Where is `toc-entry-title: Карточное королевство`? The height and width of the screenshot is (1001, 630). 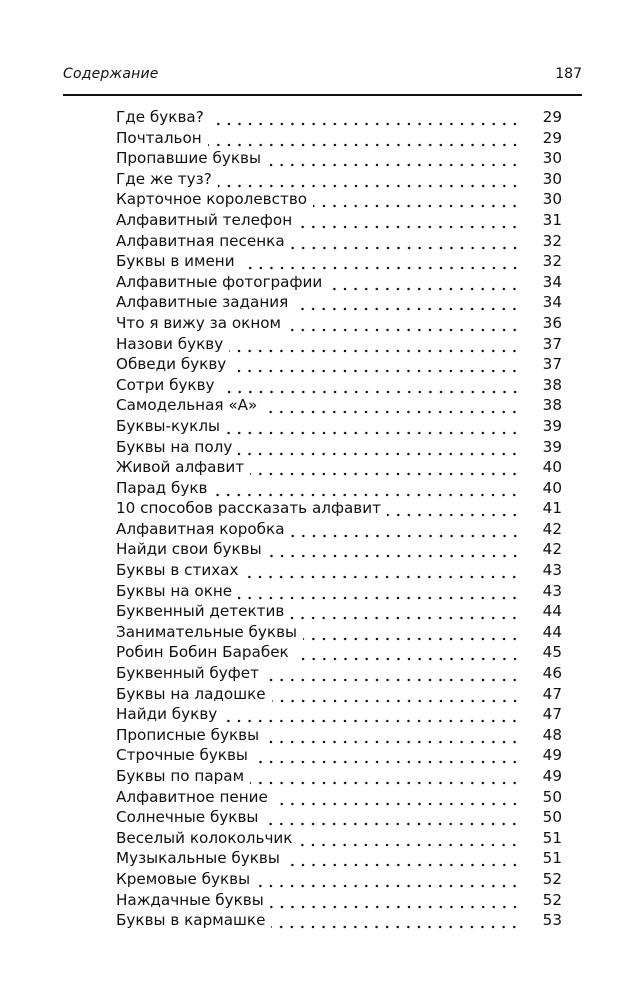
toc-entry-title: Карточное королевство is located at coordinates (212, 199).